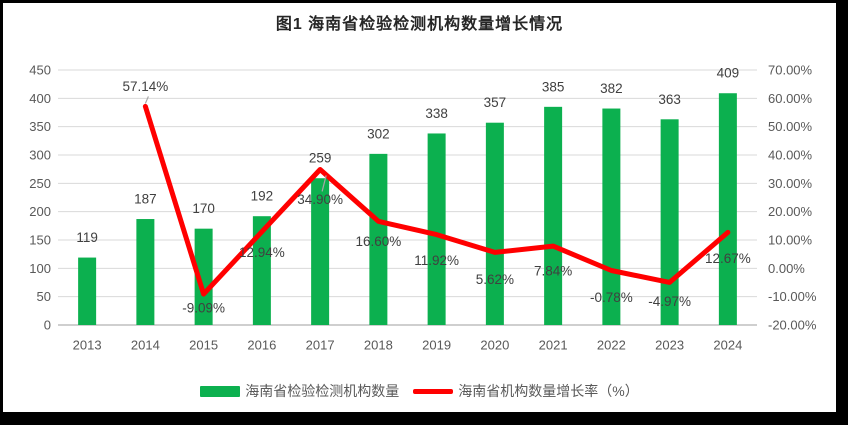 The height and width of the screenshot is (425, 848). I want to click on left-axis-tick-label: 50, so click(44, 296).